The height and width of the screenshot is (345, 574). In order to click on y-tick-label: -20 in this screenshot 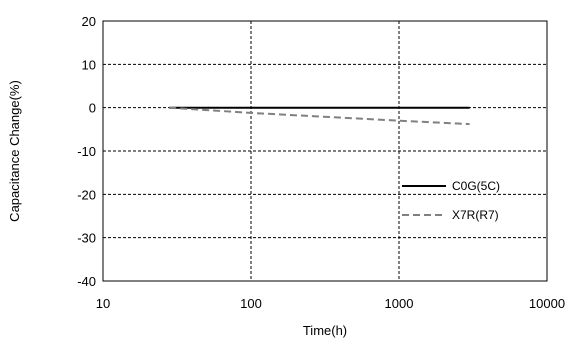, I will do `click(86, 194)`.